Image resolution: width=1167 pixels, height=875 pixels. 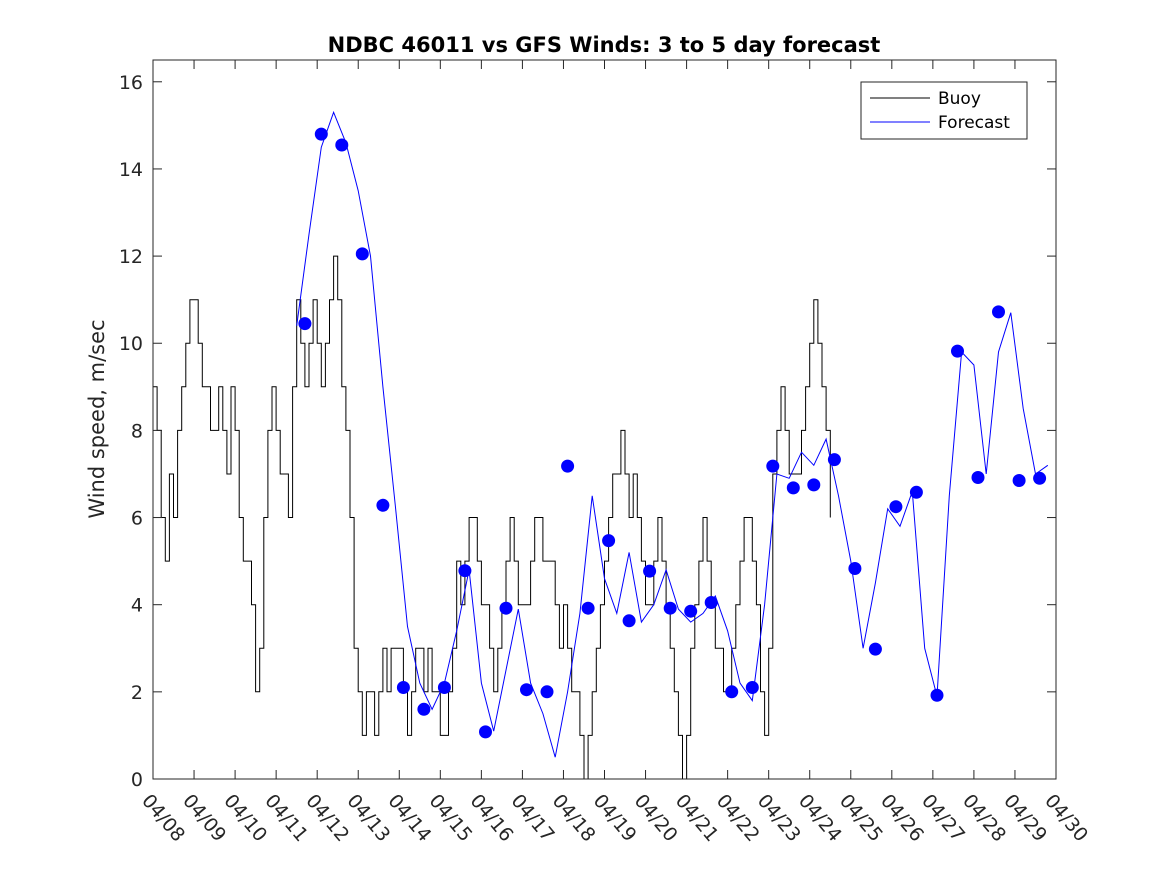 I want to click on x-tick-label: 04/15, so click(x=450, y=818).